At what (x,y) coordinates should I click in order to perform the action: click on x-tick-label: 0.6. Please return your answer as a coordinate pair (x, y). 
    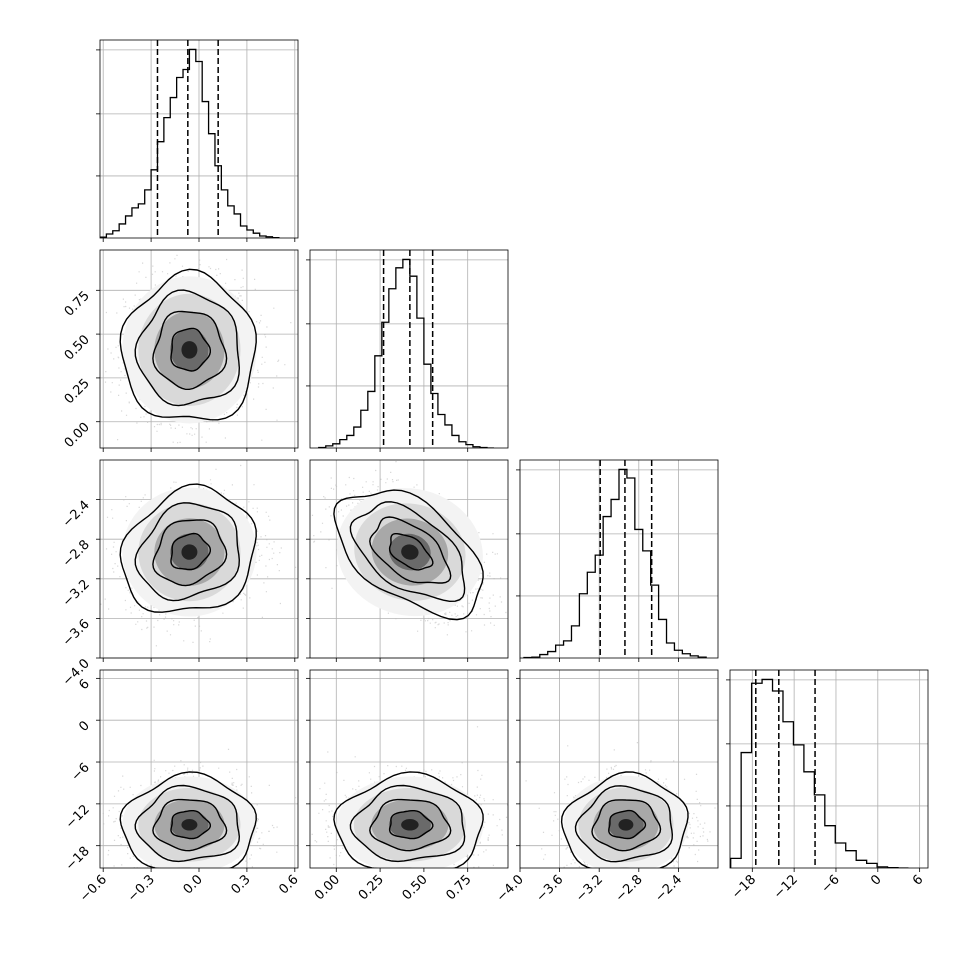
    Looking at the image, I should click on (288, 884).